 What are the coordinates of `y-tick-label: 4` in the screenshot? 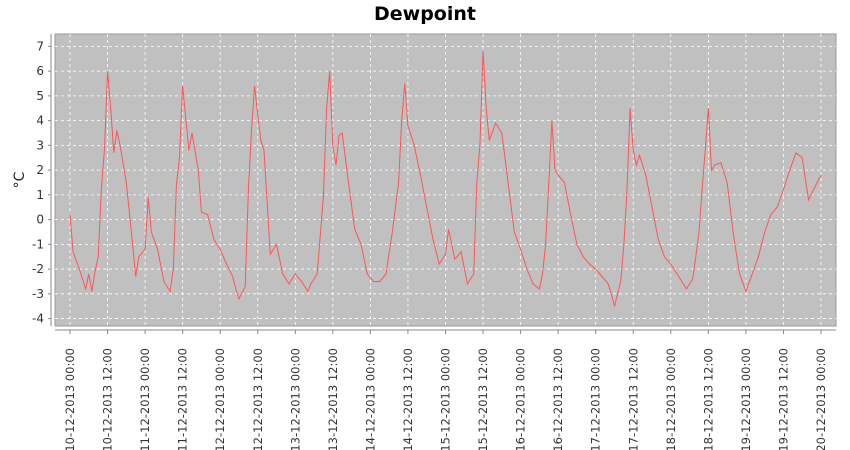 It's located at (40, 121).